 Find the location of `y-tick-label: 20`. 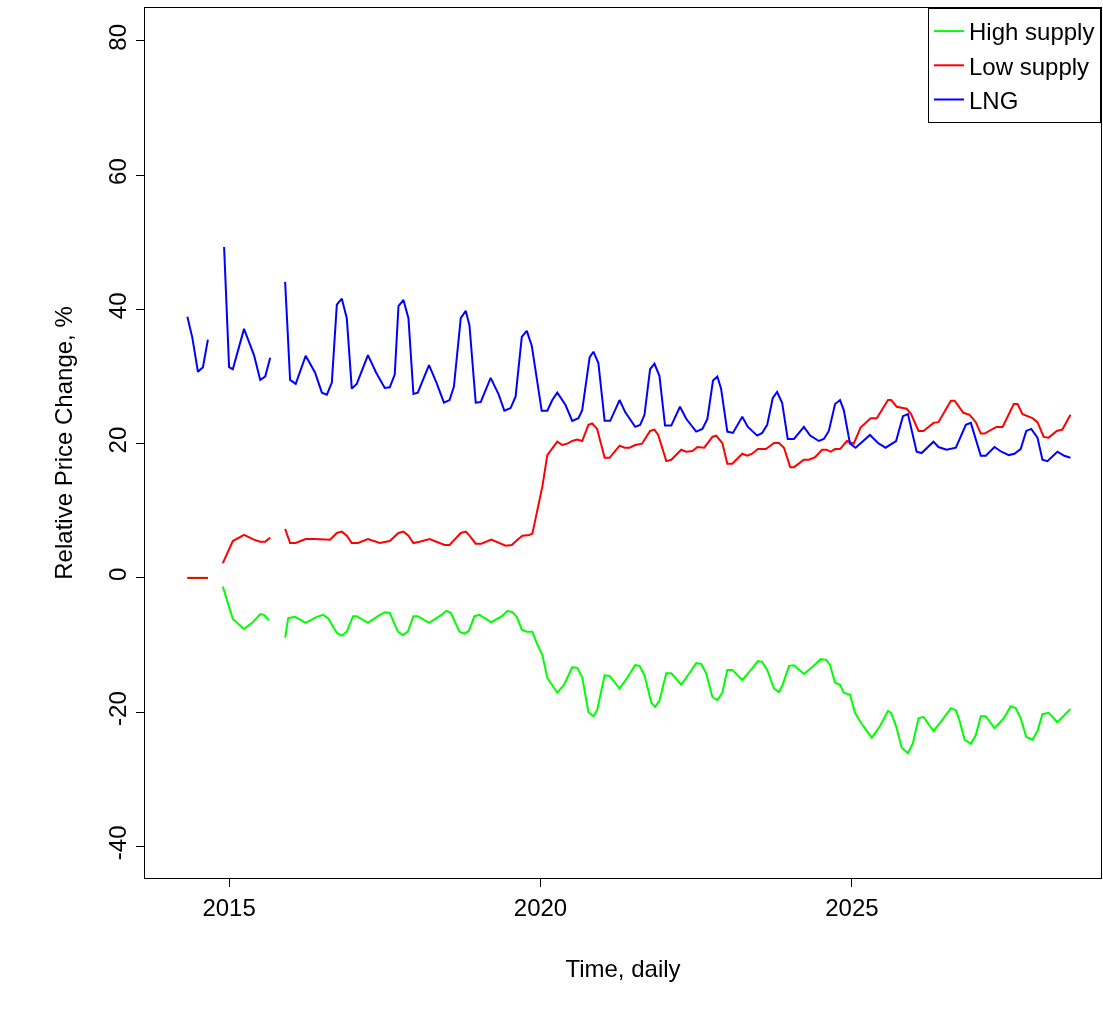

y-tick-label: 20 is located at coordinates (118, 440).